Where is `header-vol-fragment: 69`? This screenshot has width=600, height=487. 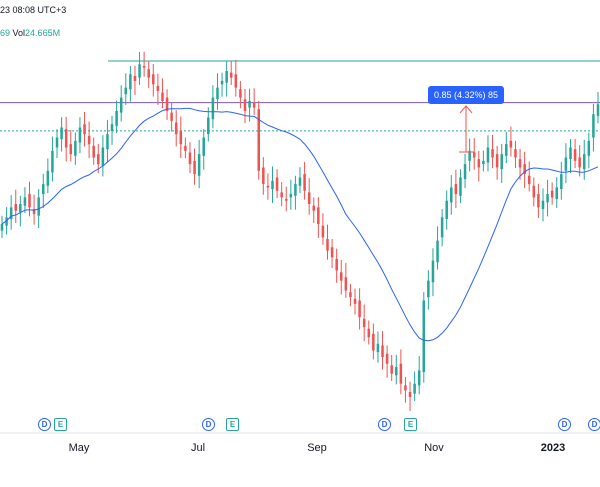
header-vol-fragment: 69 is located at coordinates (5, 33).